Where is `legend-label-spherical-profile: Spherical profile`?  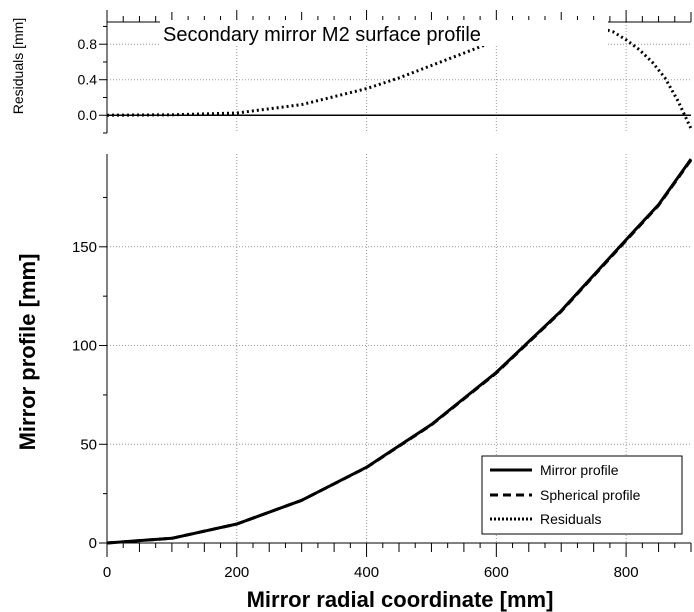
legend-label-spherical-profile: Spherical profile is located at coordinates (590, 495).